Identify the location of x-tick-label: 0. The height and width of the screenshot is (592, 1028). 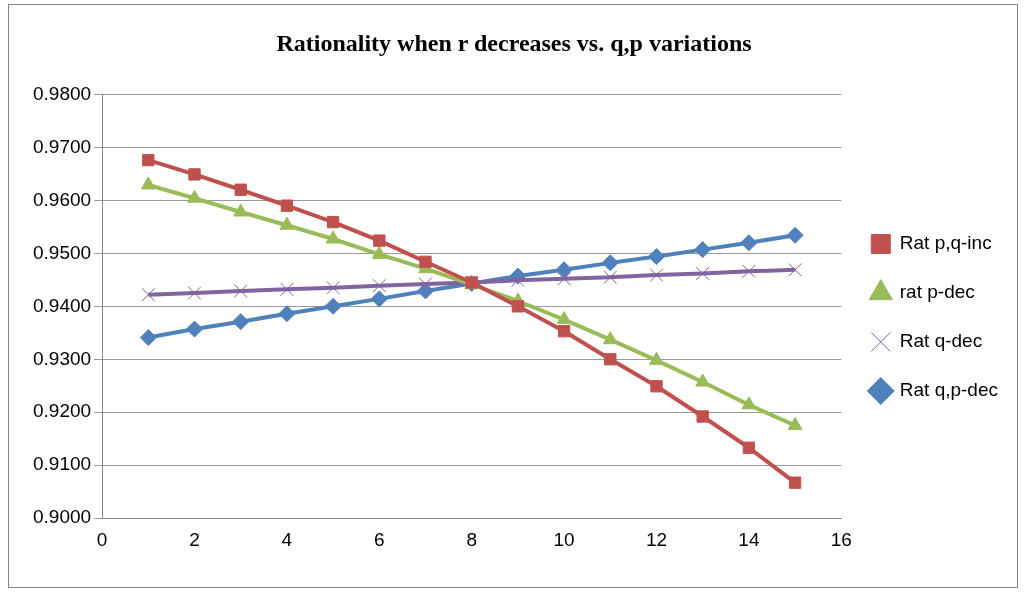
(102, 539).